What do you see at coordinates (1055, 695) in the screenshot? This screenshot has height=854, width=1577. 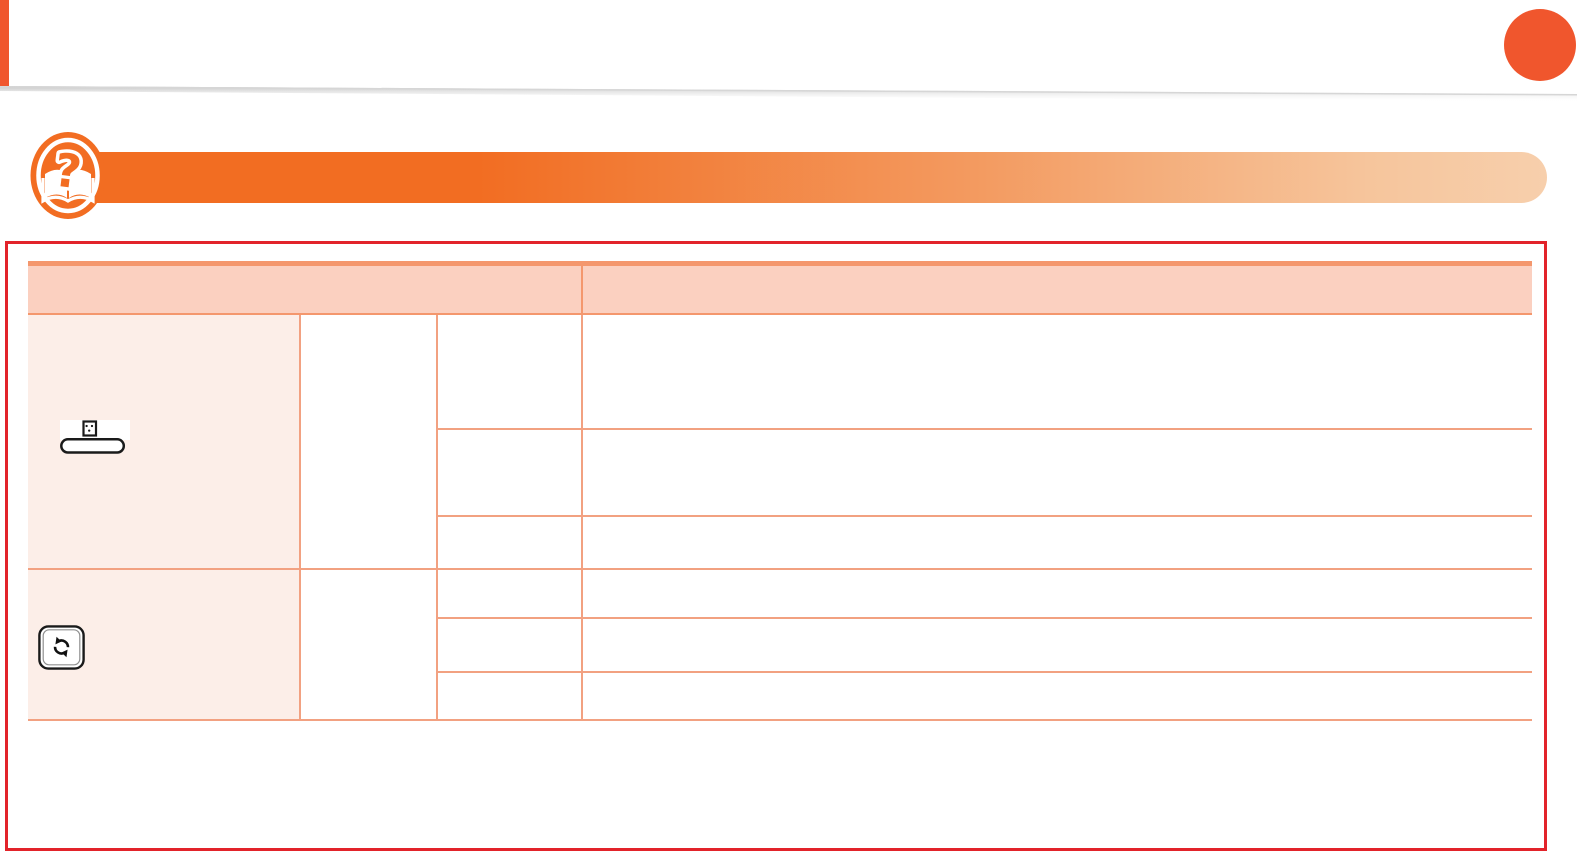 I see `group2-row3-description` at bounding box center [1055, 695].